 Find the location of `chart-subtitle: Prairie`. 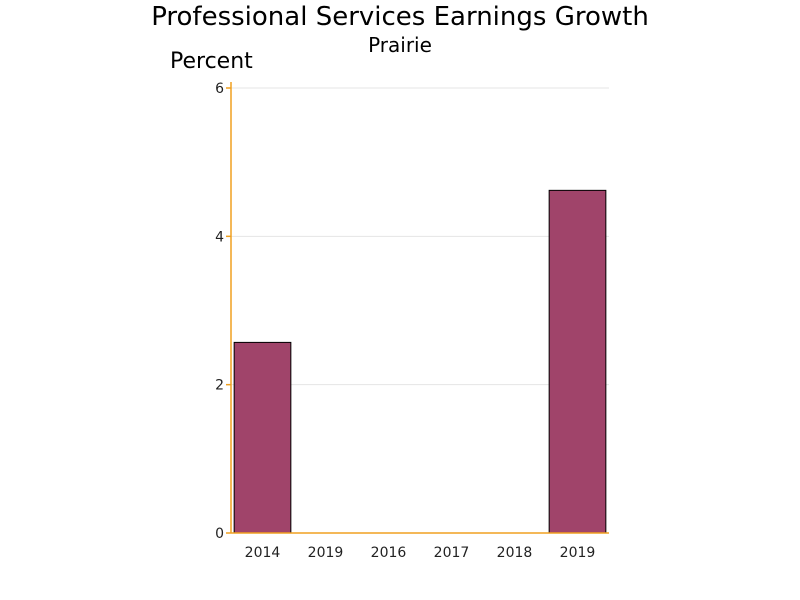

chart-subtitle: Prairie is located at coordinates (400, 45).